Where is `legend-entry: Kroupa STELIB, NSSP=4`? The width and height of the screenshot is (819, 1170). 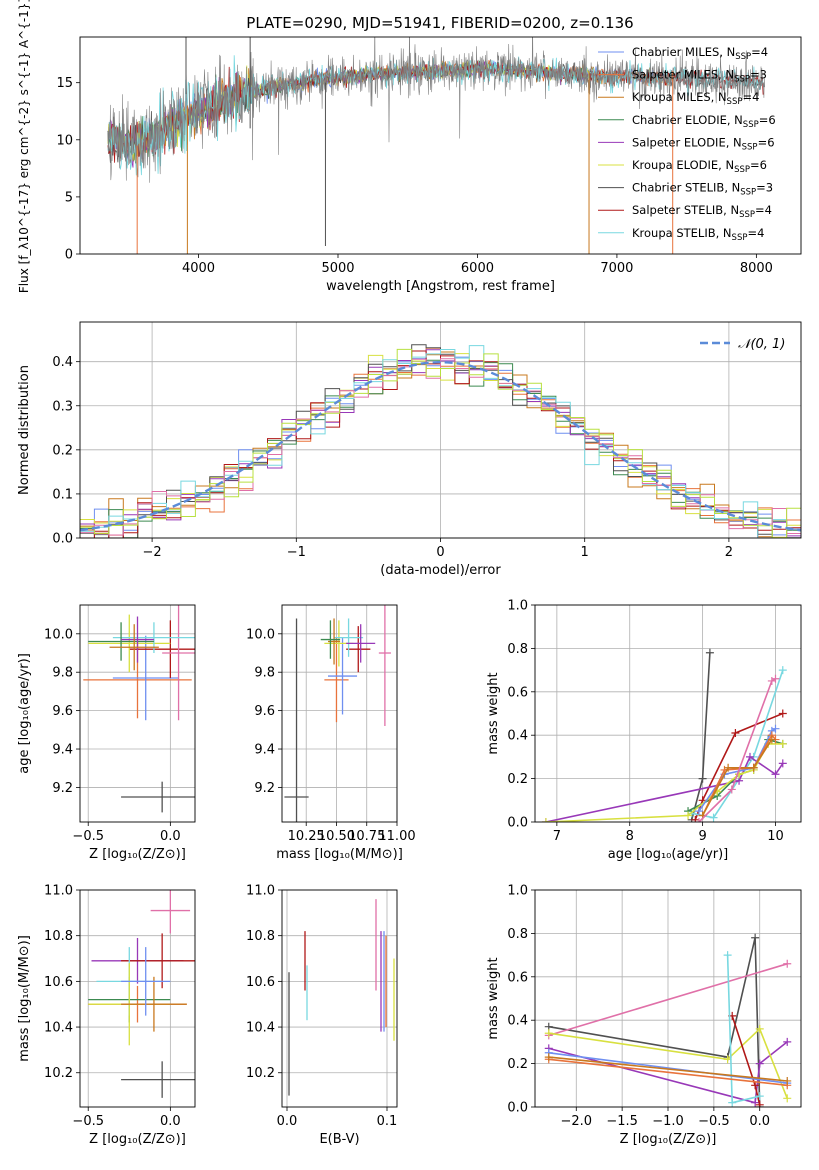 legend-entry: Kroupa STELIB, NSSP=4 is located at coordinates (698, 234).